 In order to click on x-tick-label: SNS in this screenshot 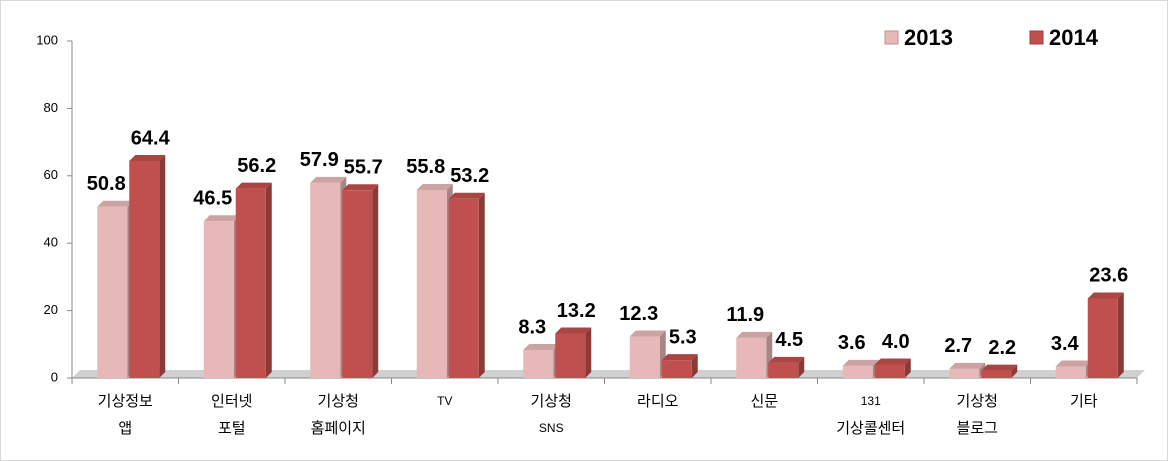, I will do `click(551, 428)`.